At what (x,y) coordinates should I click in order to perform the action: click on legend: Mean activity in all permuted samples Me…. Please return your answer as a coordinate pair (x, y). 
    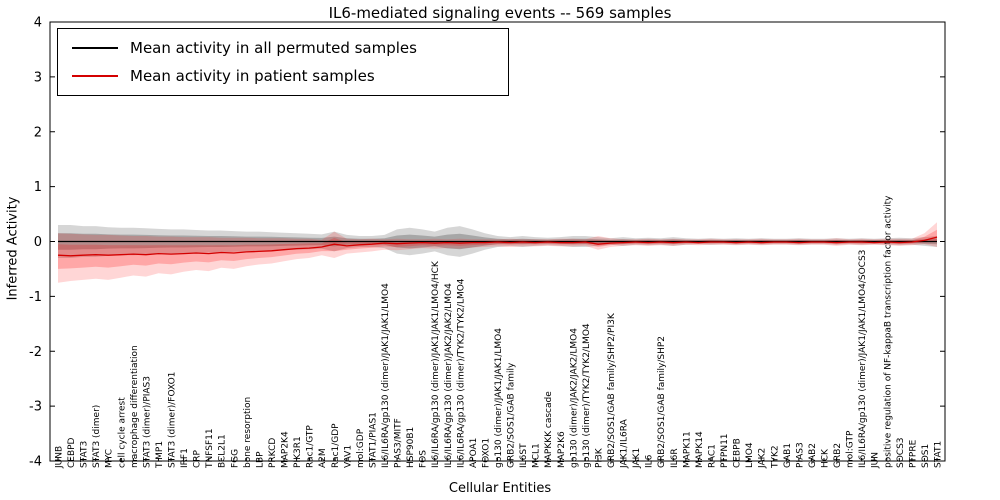
    Looking at the image, I should click on (283, 62).